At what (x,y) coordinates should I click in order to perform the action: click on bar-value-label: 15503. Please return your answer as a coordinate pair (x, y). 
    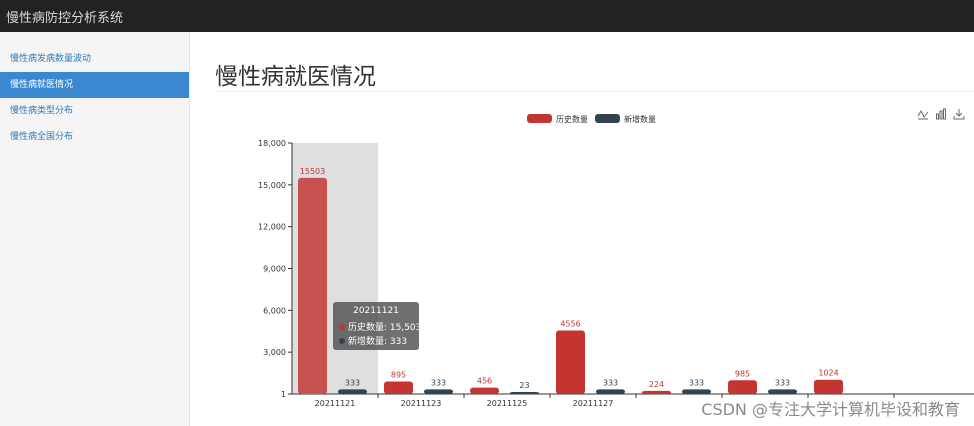
    Looking at the image, I should click on (312, 171).